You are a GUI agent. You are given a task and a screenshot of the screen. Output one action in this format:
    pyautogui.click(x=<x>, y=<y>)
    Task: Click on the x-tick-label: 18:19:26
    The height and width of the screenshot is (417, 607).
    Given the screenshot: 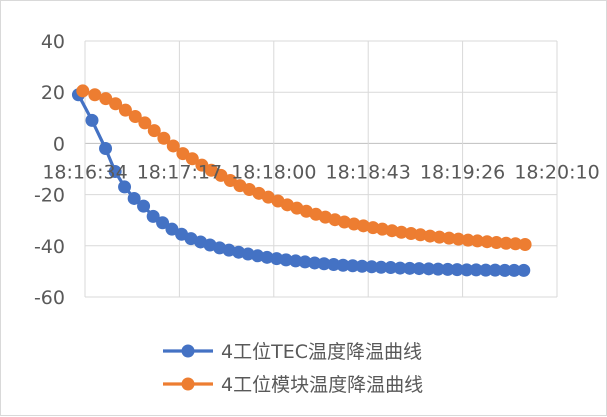 What is the action you would take?
    pyautogui.click(x=462, y=172)
    